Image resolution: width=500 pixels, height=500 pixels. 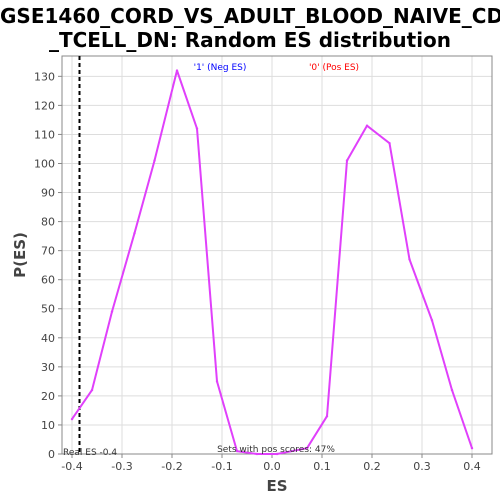 What do you see at coordinates (422, 466) in the screenshot?
I see `x-tick-label: 0.3` at bounding box center [422, 466].